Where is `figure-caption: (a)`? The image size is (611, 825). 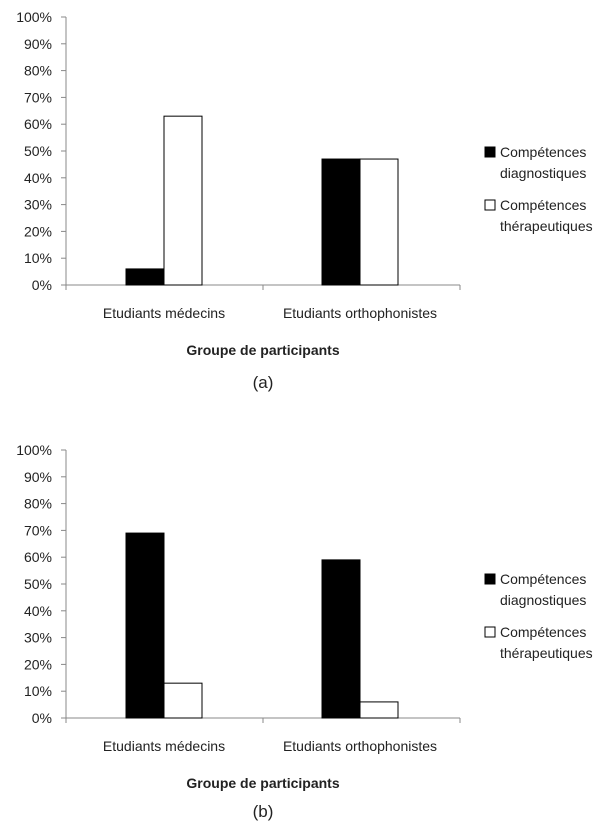 figure-caption: (a) is located at coordinates (263, 382).